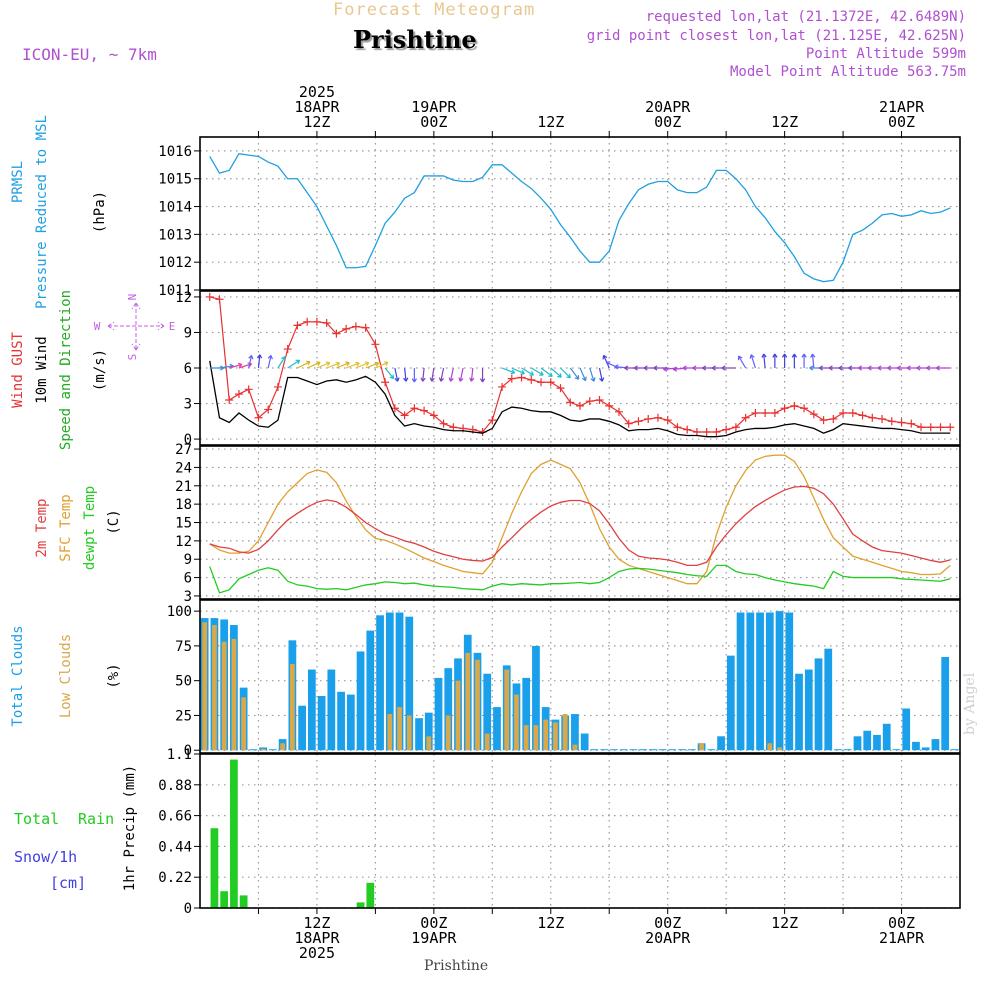 Image resolution: width=1000 pixels, height=1000 pixels. What do you see at coordinates (433, 122) in the screenshot?
I see `top-time-label: 00Z` at bounding box center [433, 122].